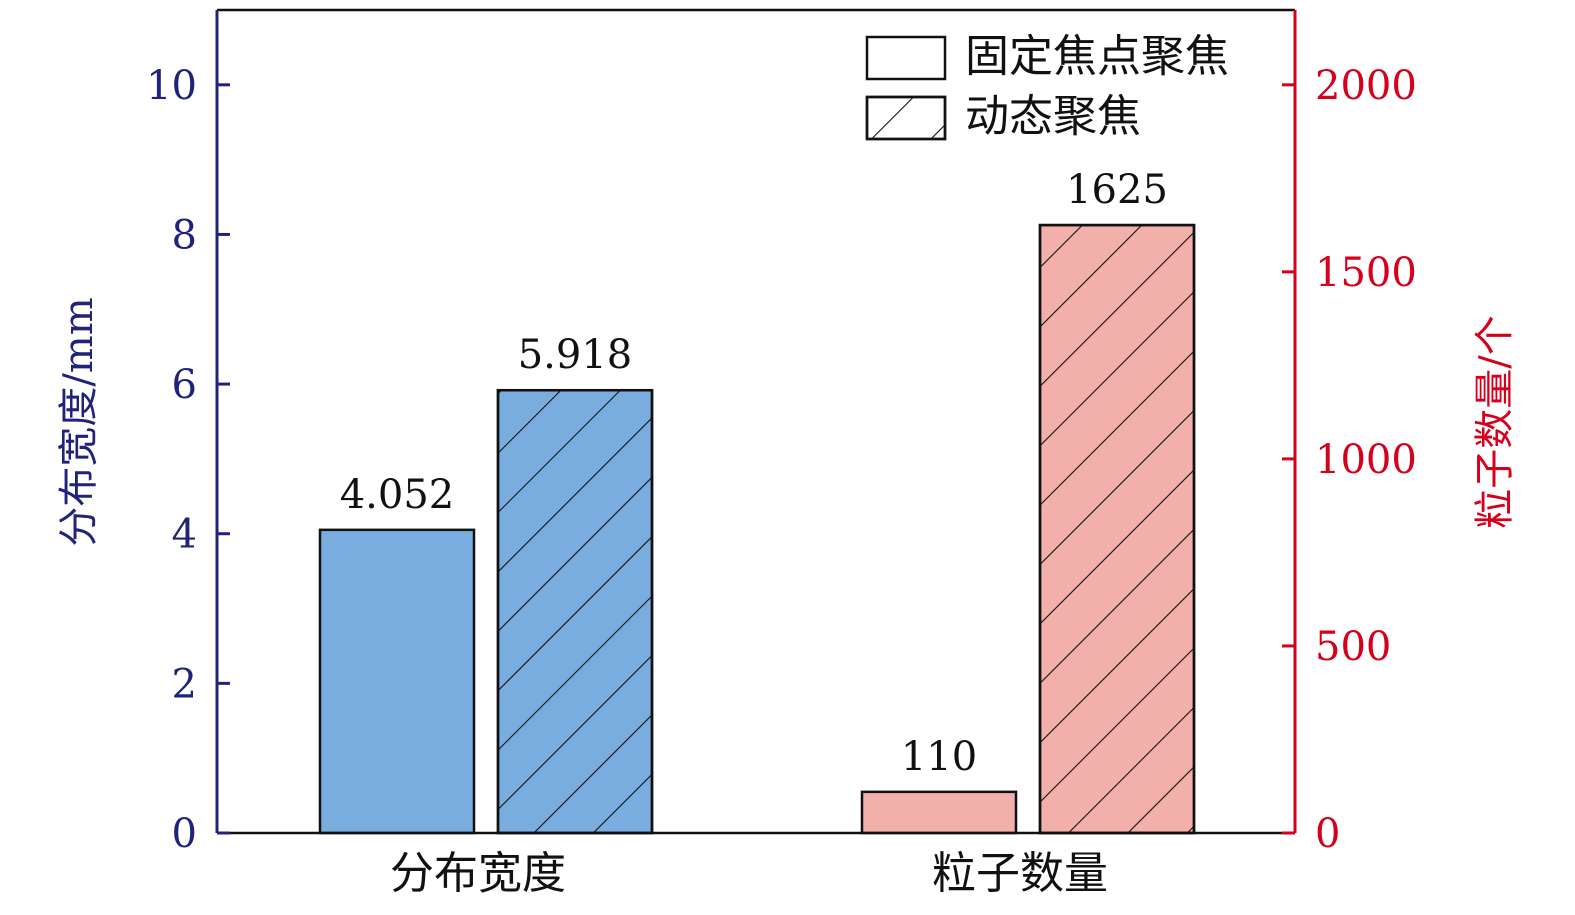  What do you see at coordinates (1366, 273) in the screenshot?
I see `right-tick-label: 1500` at bounding box center [1366, 273].